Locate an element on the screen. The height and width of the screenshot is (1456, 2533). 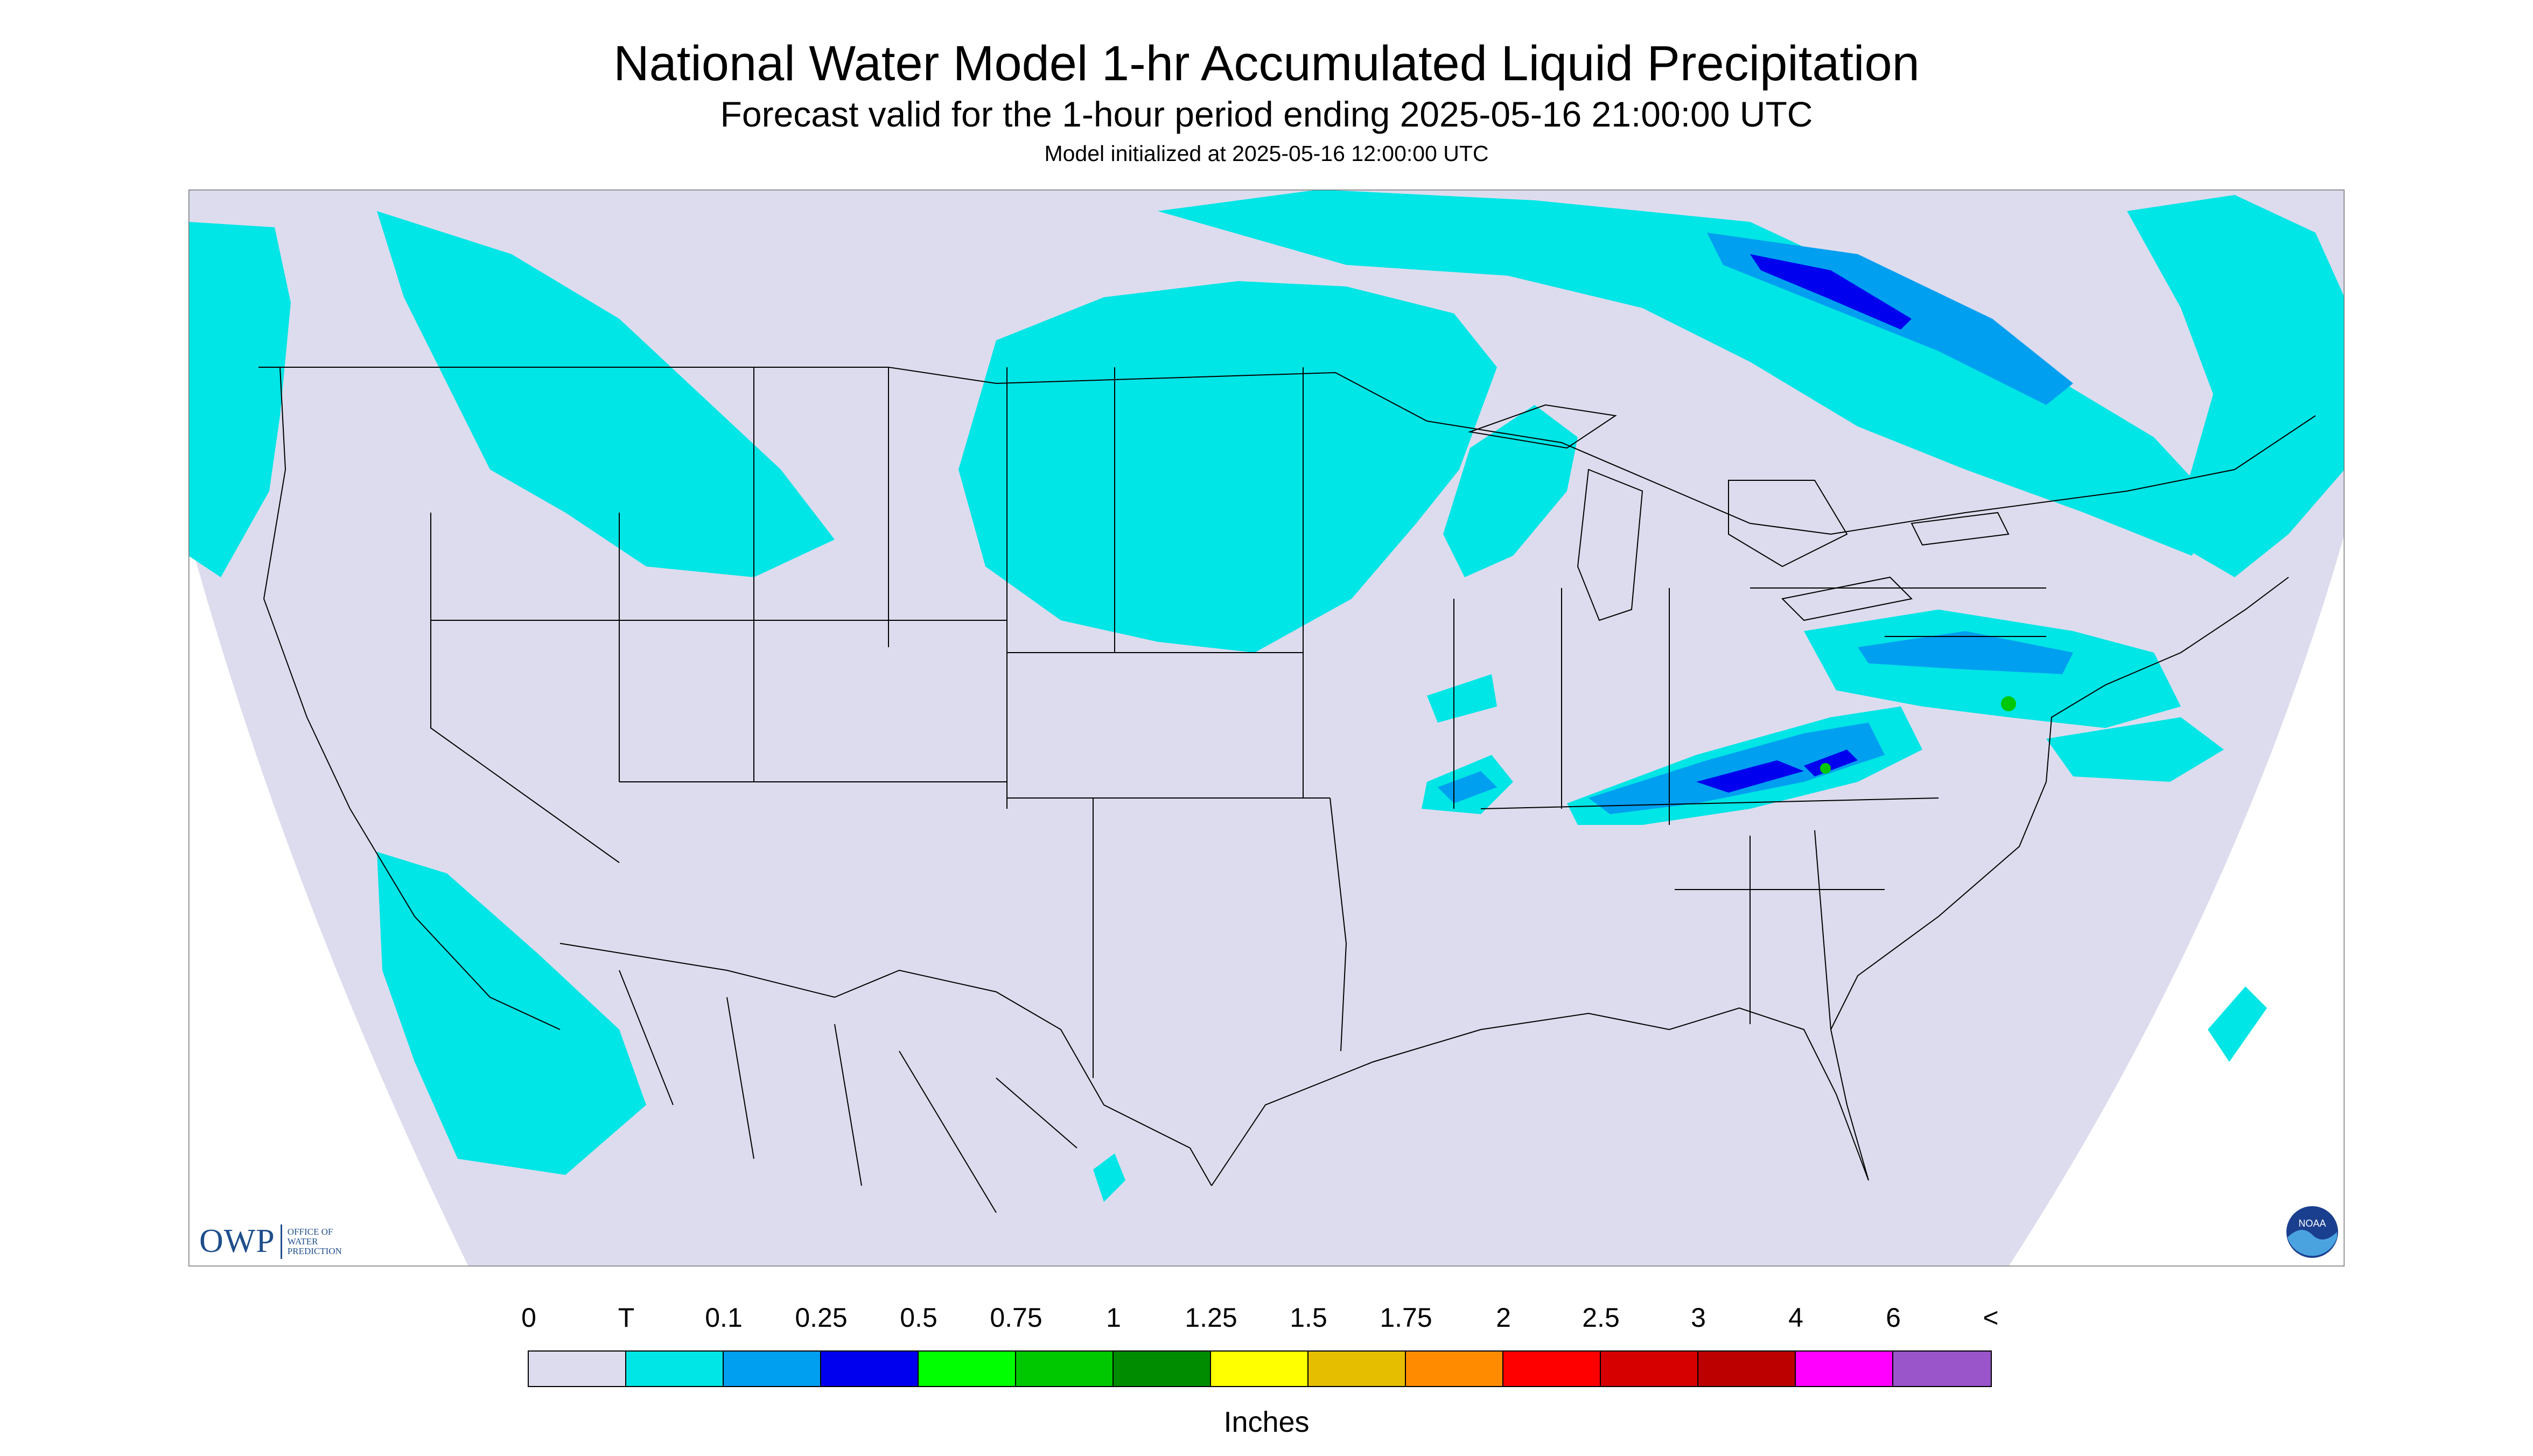
heavy-cell-new-jersey is located at coordinates (2008, 703).